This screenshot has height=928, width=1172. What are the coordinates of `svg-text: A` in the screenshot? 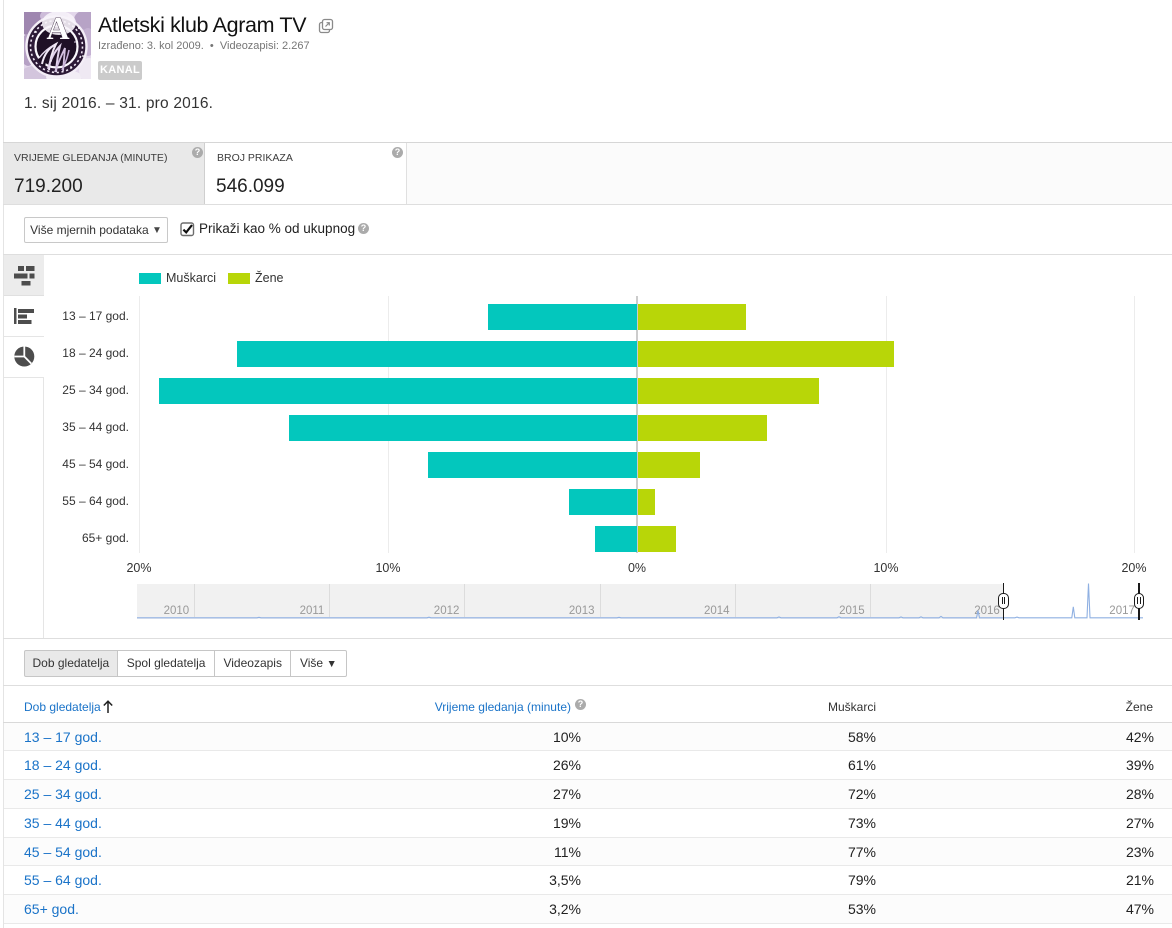 It's located at (57, 29).